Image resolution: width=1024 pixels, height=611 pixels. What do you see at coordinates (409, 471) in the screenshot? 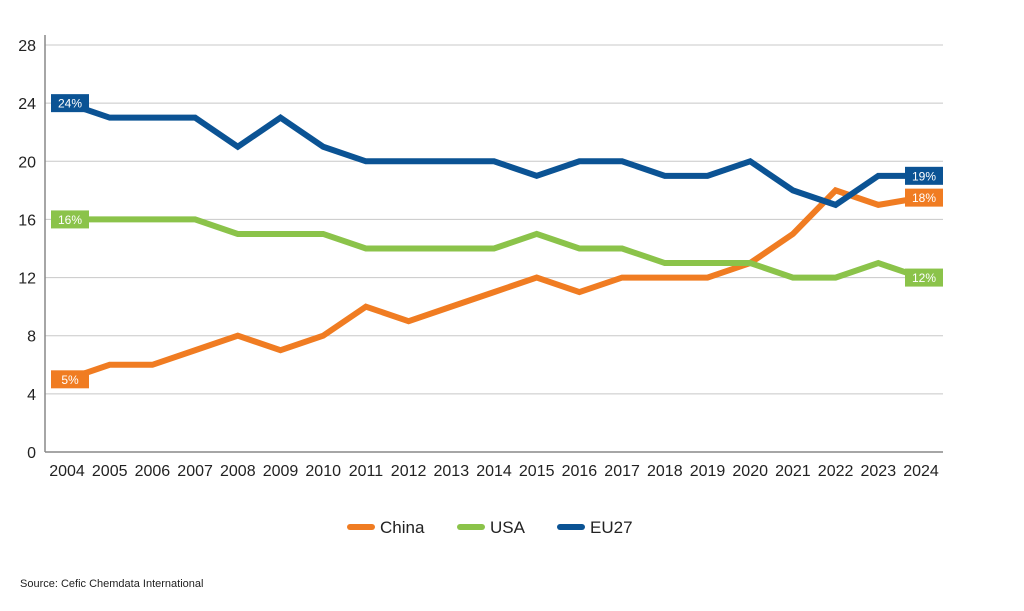
I see `x-tick-label: 2012` at bounding box center [409, 471].